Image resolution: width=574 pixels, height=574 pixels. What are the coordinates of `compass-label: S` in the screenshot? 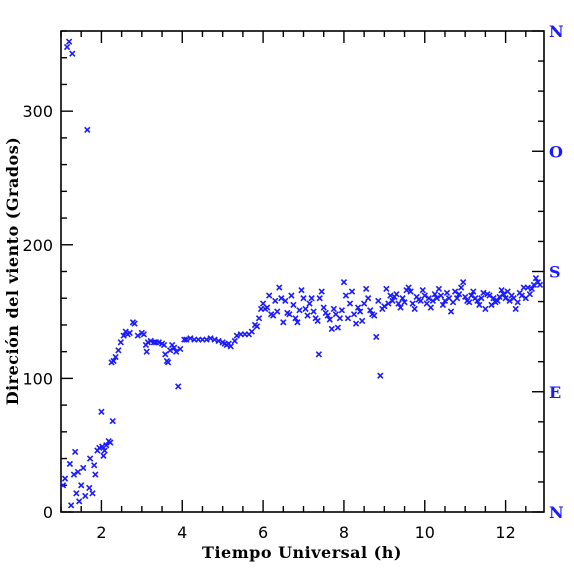 It's located at (555, 272).